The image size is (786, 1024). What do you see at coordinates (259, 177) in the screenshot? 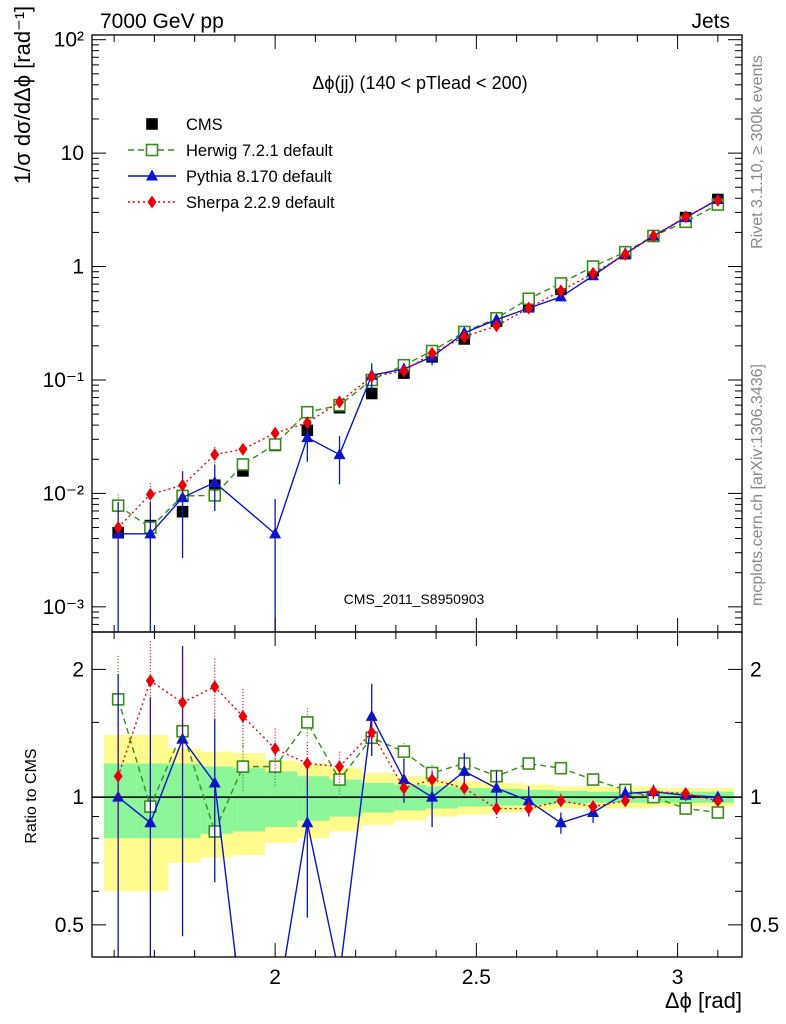
I see `legend-label: Pythia 8.170 default` at bounding box center [259, 177].